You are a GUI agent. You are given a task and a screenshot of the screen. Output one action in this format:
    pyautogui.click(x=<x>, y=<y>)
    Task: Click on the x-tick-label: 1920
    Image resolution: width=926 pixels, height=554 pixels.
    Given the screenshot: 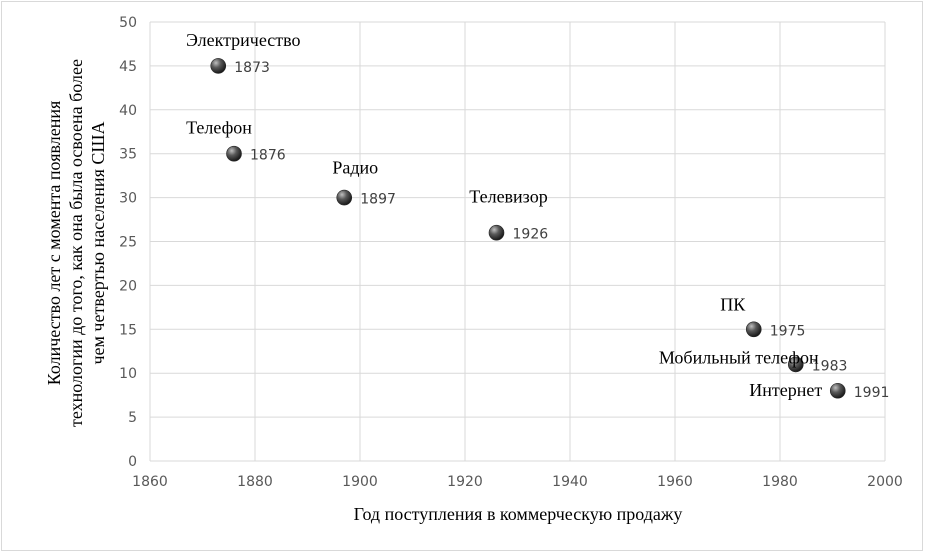 What is the action you would take?
    pyautogui.click(x=465, y=482)
    